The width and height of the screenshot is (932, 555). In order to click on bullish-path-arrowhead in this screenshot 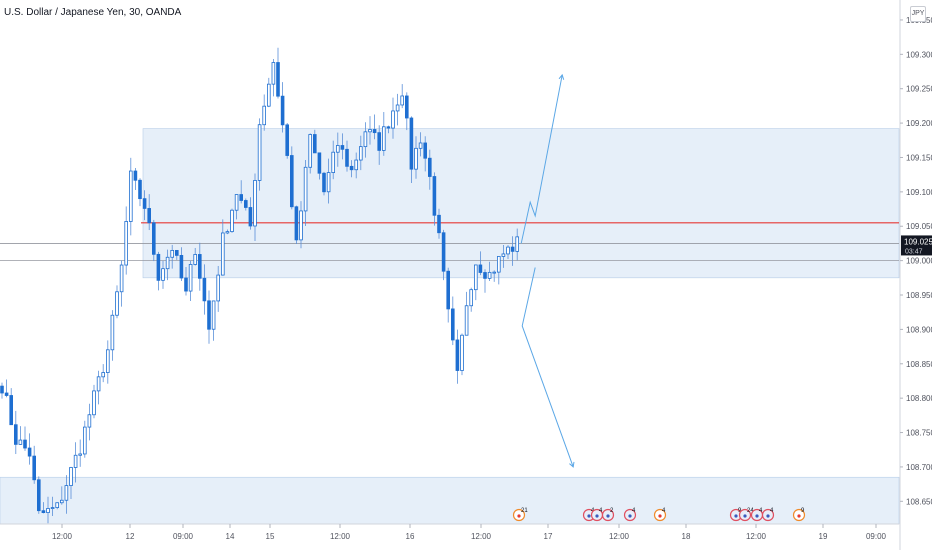, I will do `click(561, 76)`.